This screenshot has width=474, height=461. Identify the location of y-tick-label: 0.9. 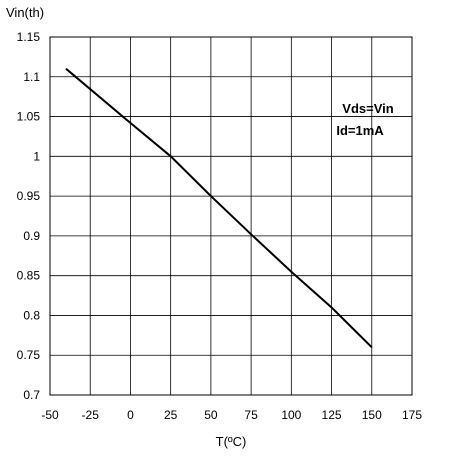
(31, 236).